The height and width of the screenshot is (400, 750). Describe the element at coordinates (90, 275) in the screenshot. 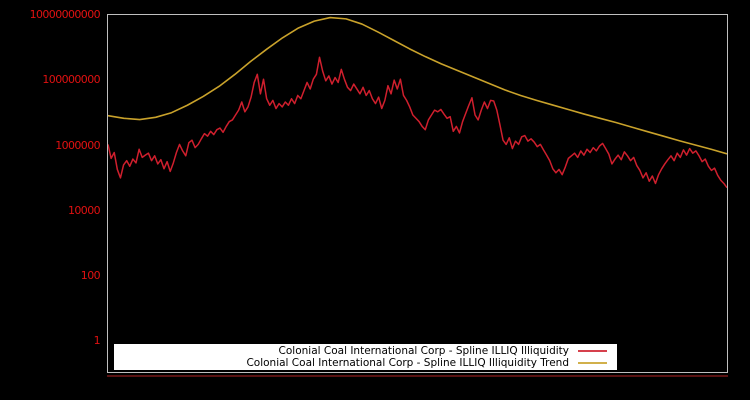

I see `y-tick-label-1e2: 100` at that location.